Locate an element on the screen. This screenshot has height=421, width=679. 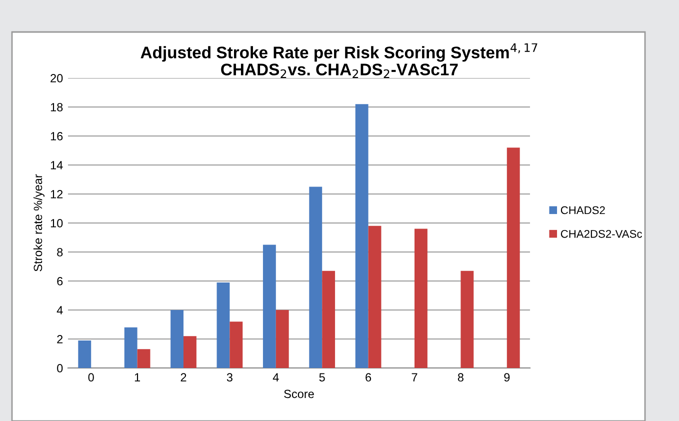
x-tick-label: 0 is located at coordinates (91, 377).